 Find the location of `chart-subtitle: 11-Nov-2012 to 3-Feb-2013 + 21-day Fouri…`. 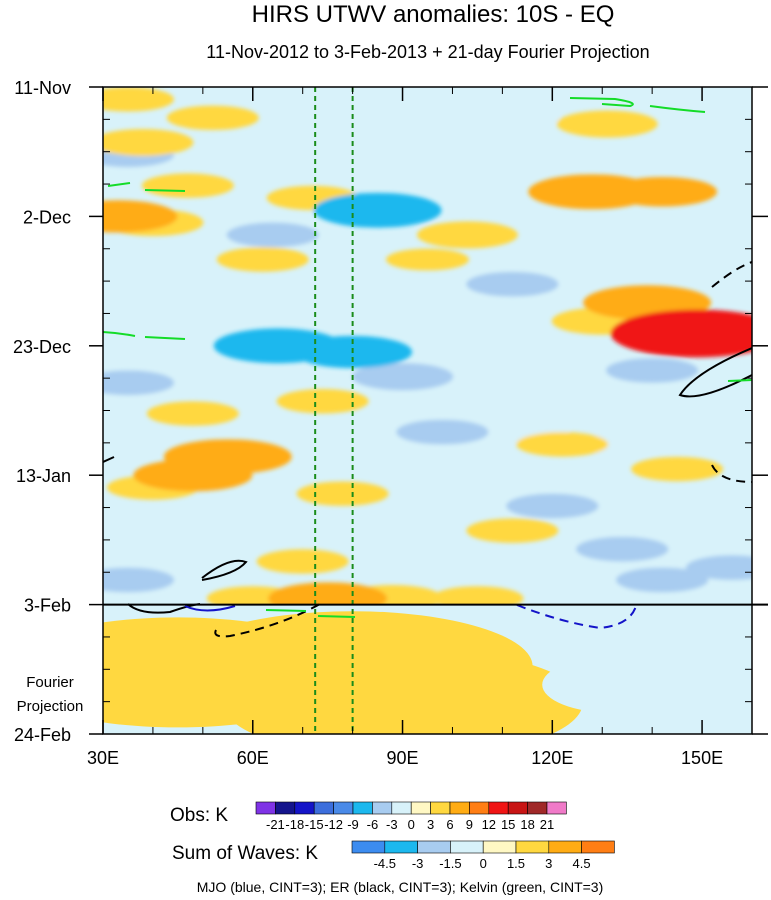

chart-subtitle: 11-Nov-2012 to 3-Feb-2013 + 21-day Fouri… is located at coordinates (427, 52).